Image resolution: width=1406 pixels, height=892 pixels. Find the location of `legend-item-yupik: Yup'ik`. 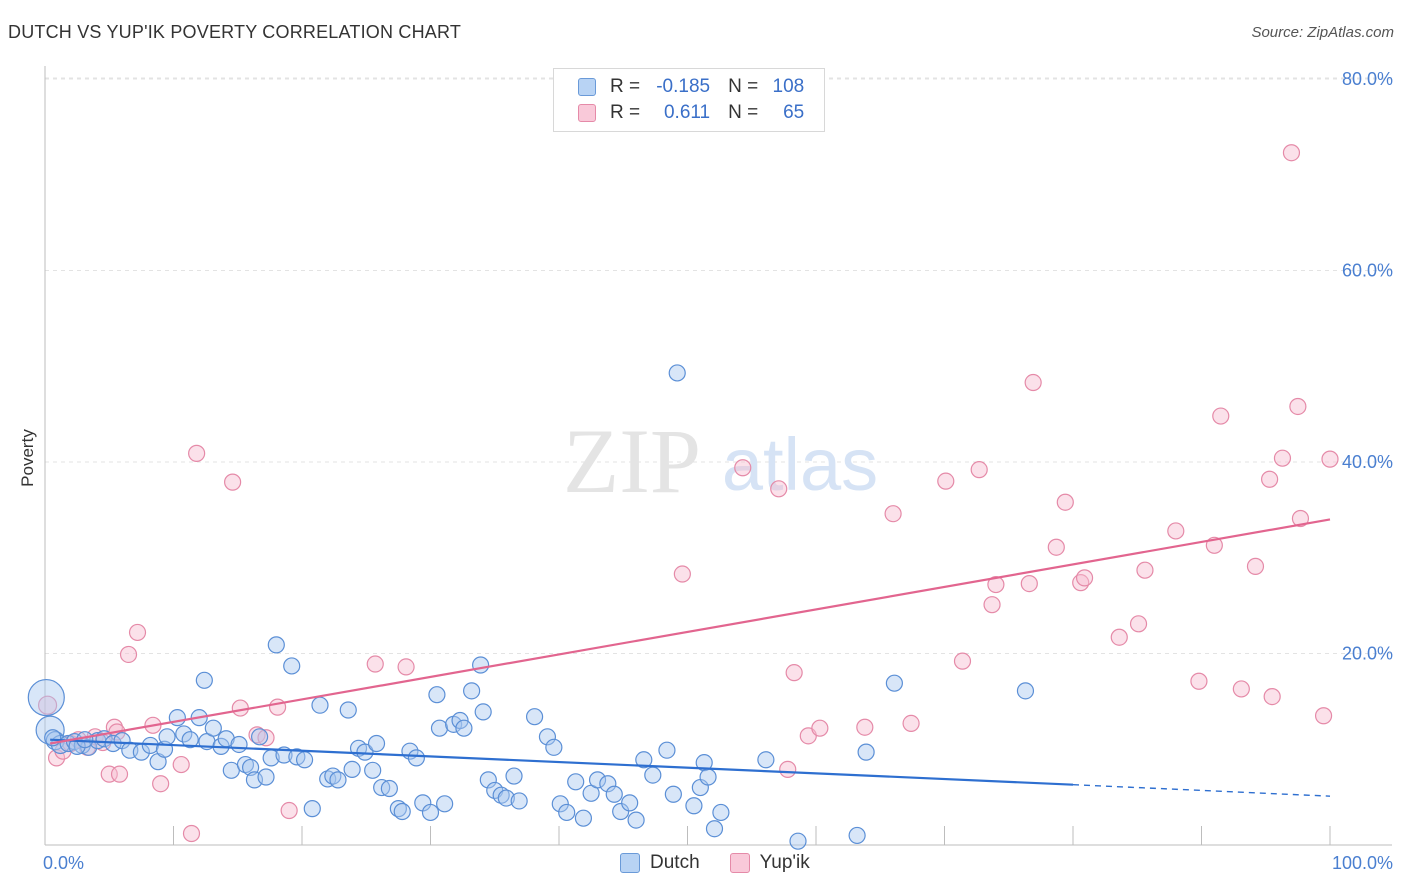

legend-item-yupik: Yup'ik is located at coordinates (769, 863).